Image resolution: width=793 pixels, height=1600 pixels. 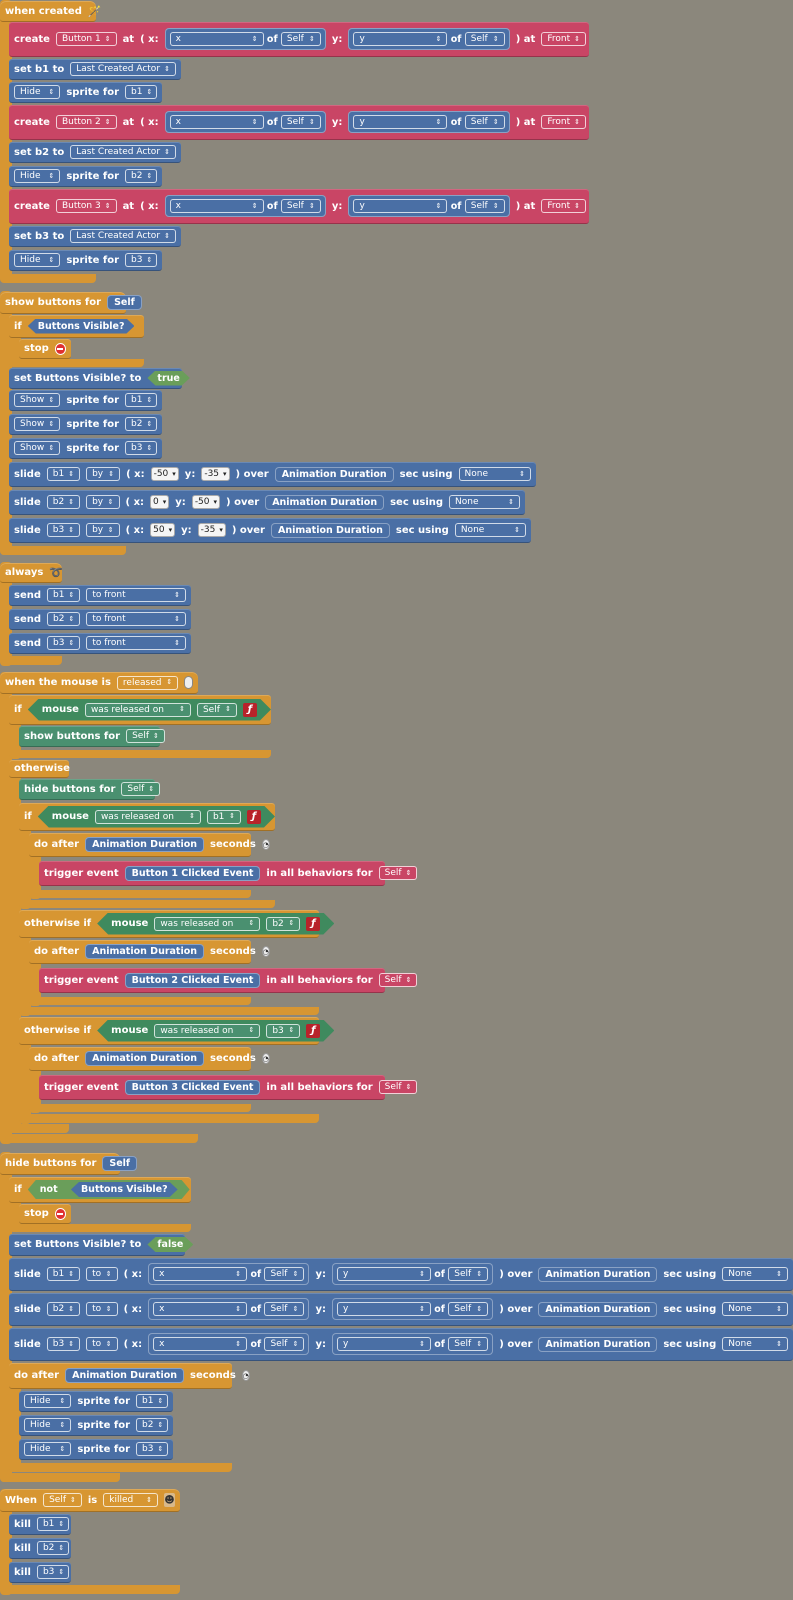 I want to click on actor-type-dropdown: Button 3 ⇕, so click(x=86, y=206).